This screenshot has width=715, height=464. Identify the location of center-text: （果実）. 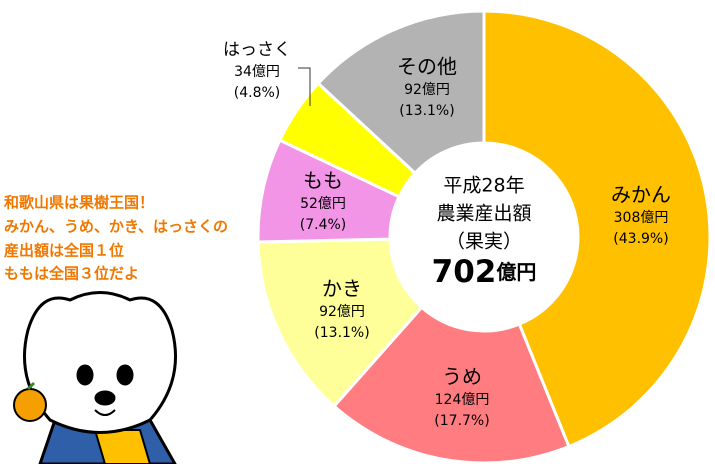
(484, 242).